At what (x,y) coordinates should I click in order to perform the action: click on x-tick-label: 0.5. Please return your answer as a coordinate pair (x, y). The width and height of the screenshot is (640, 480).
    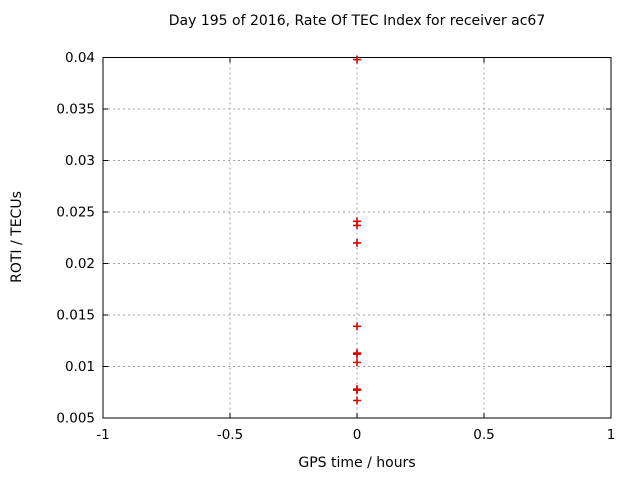
    Looking at the image, I should click on (483, 435).